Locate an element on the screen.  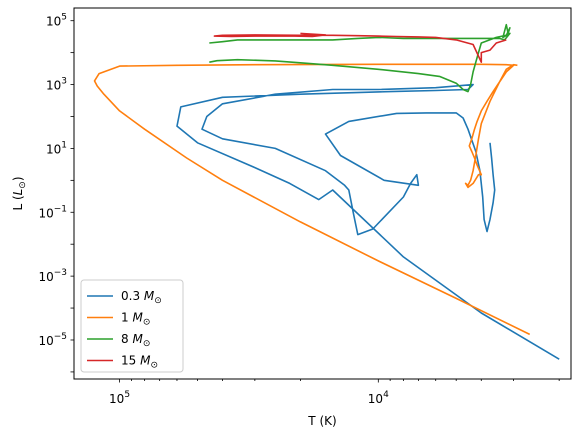
y-tick-label: 10¹ is located at coordinates (56, 148).